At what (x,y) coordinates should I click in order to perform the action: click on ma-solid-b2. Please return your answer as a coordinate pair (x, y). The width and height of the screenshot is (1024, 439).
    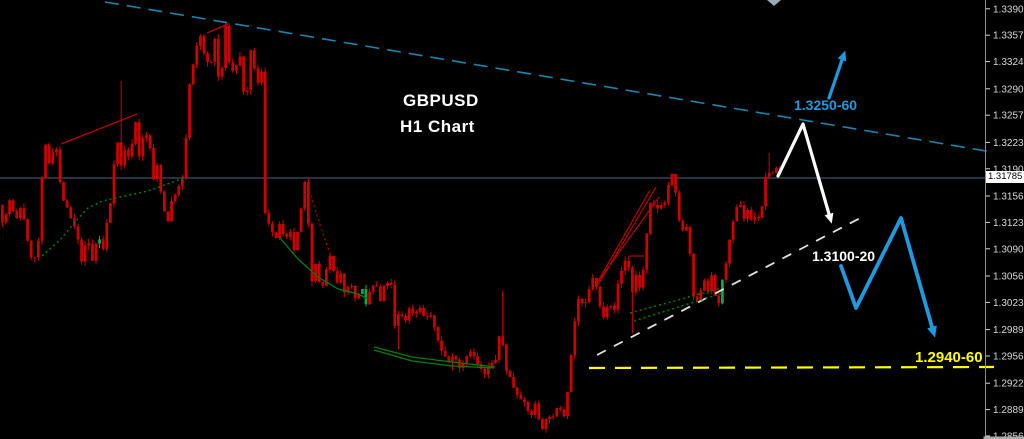
    Looking at the image, I should click on (434, 359).